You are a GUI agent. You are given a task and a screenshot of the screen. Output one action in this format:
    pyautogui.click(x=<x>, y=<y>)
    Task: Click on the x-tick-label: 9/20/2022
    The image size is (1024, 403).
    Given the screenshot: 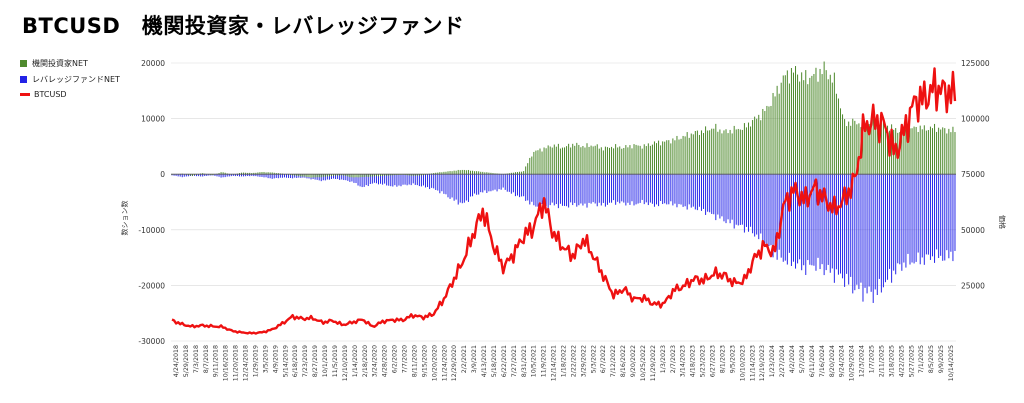 What is the action you would take?
    pyautogui.click(x=633, y=361)
    